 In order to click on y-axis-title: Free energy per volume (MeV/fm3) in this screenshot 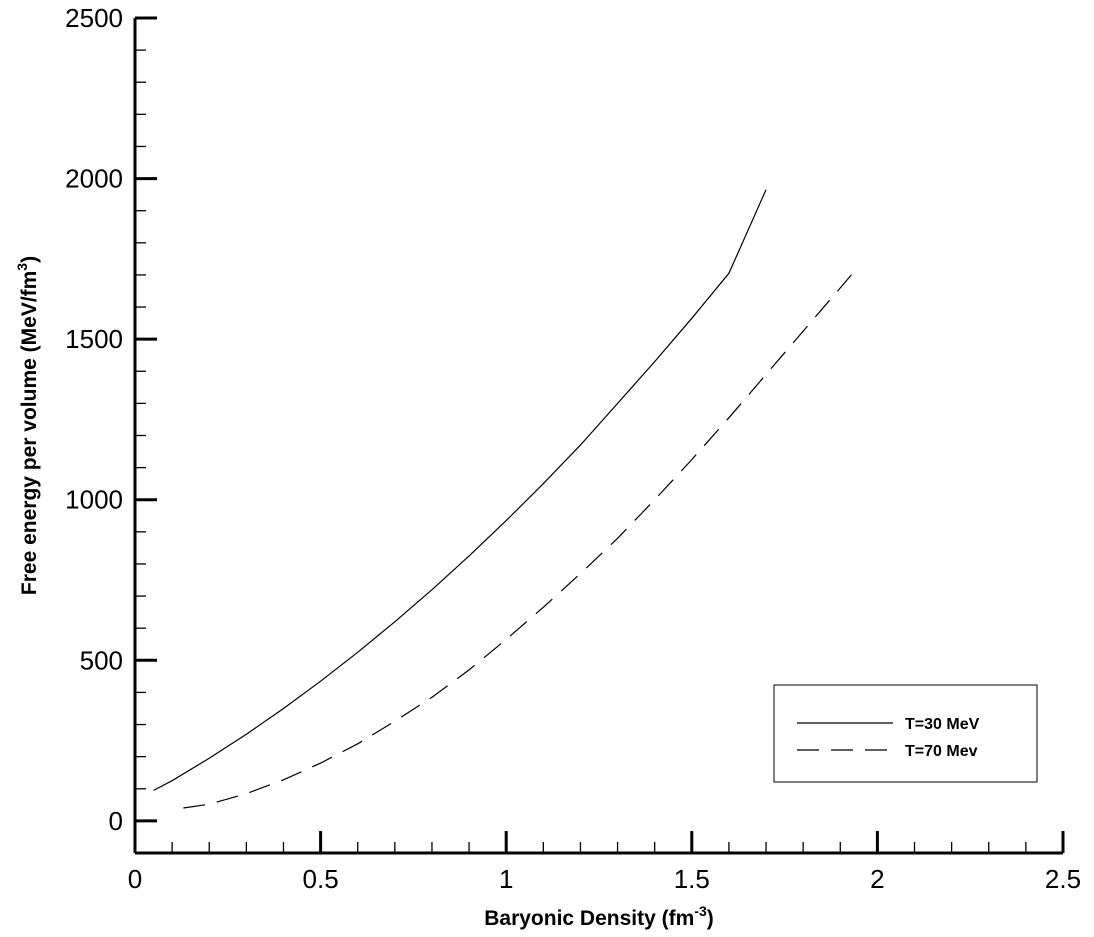, I will do `click(27, 425)`.